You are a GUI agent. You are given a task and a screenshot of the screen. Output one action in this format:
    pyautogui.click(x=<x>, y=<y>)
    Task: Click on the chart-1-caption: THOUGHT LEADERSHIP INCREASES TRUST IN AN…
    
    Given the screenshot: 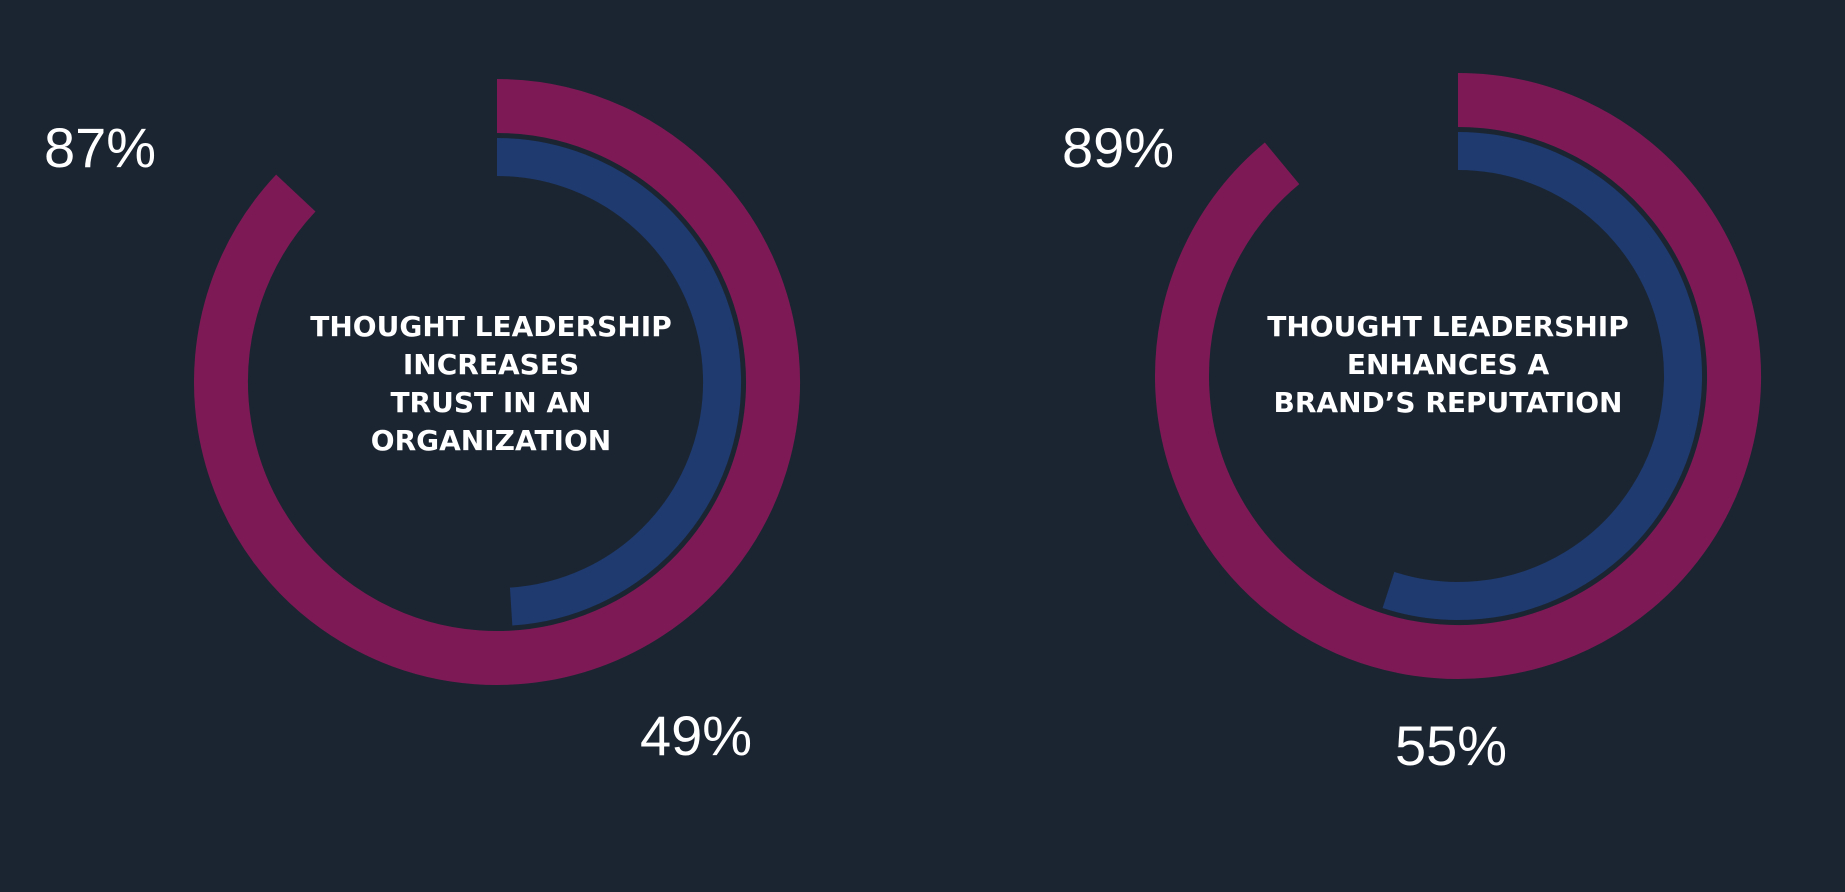 What is the action you would take?
    pyautogui.click(x=491, y=384)
    